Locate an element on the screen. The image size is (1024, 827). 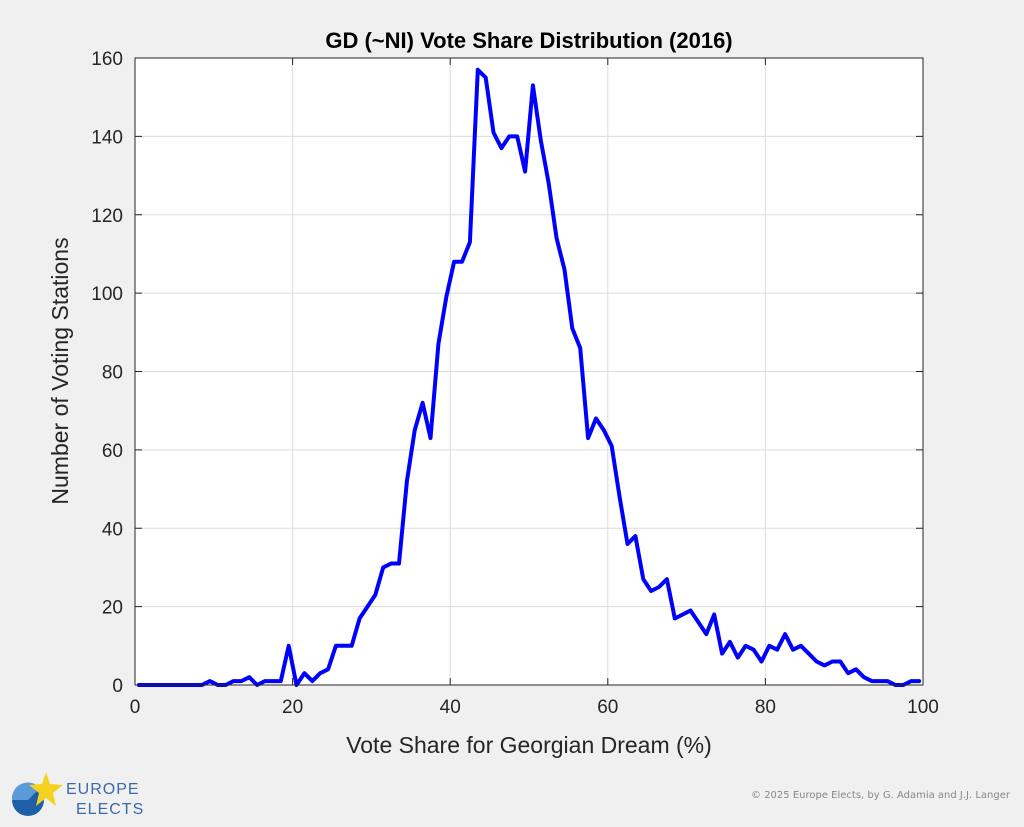
x-axis-label: Vote Share for Georgian Dream (%) is located at coordinates (529, 745).